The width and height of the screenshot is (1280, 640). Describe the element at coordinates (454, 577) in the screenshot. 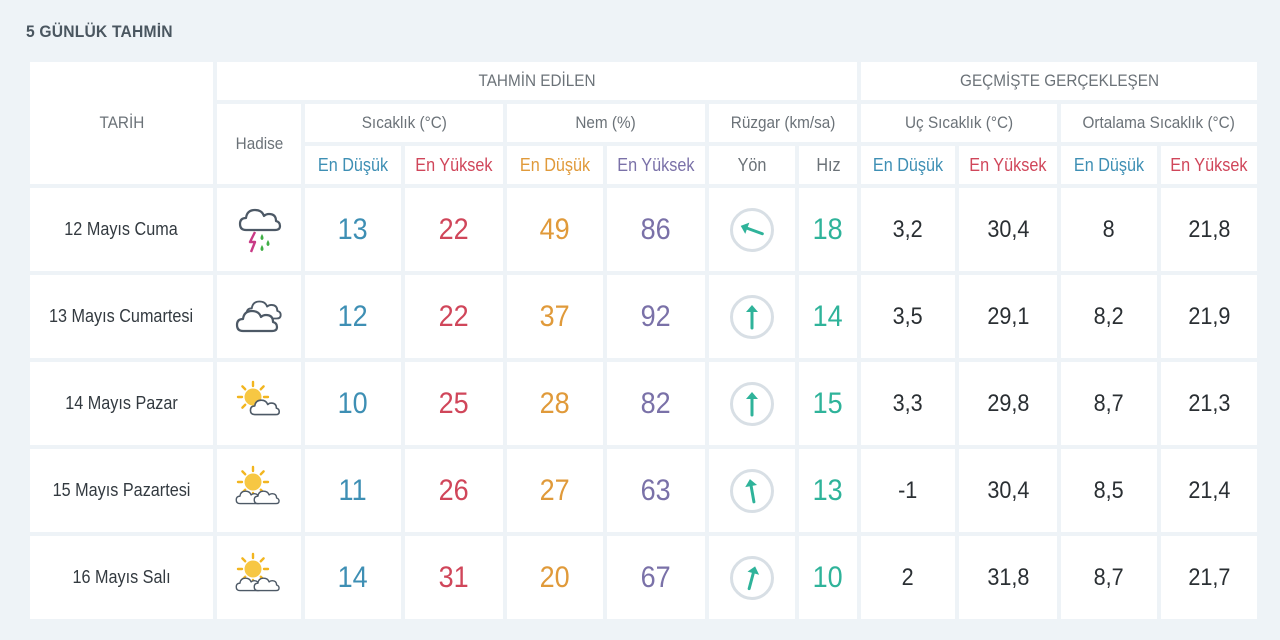

I see `temp-high-cell: 31` at that location.